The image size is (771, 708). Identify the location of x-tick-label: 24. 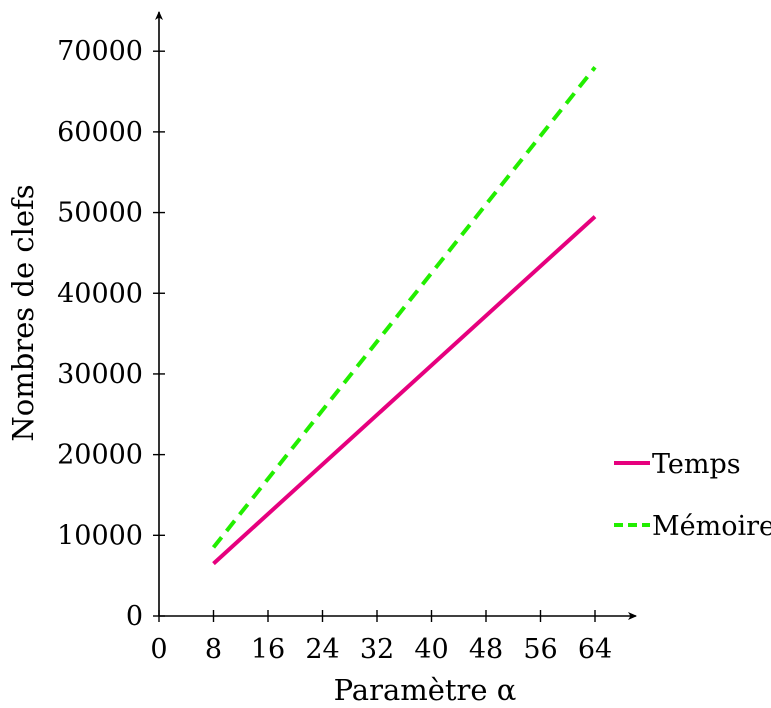
(322, 649).